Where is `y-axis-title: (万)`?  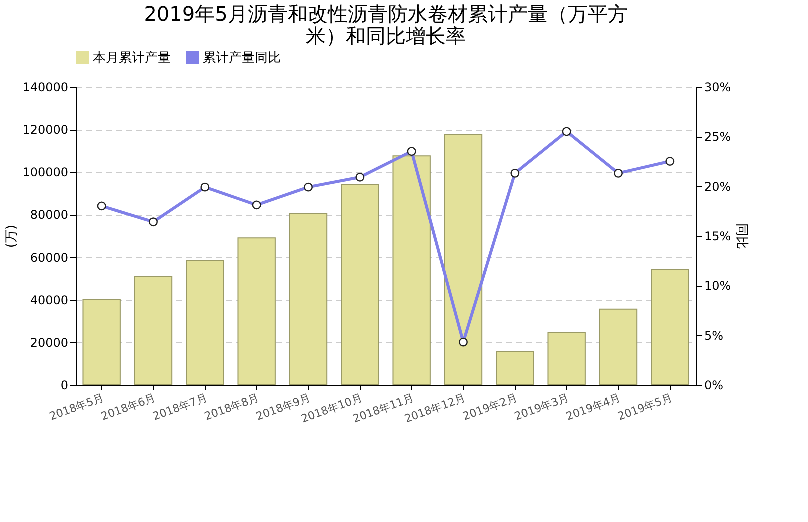
y-axis-title: (万) is located at coordinates (12, 236).